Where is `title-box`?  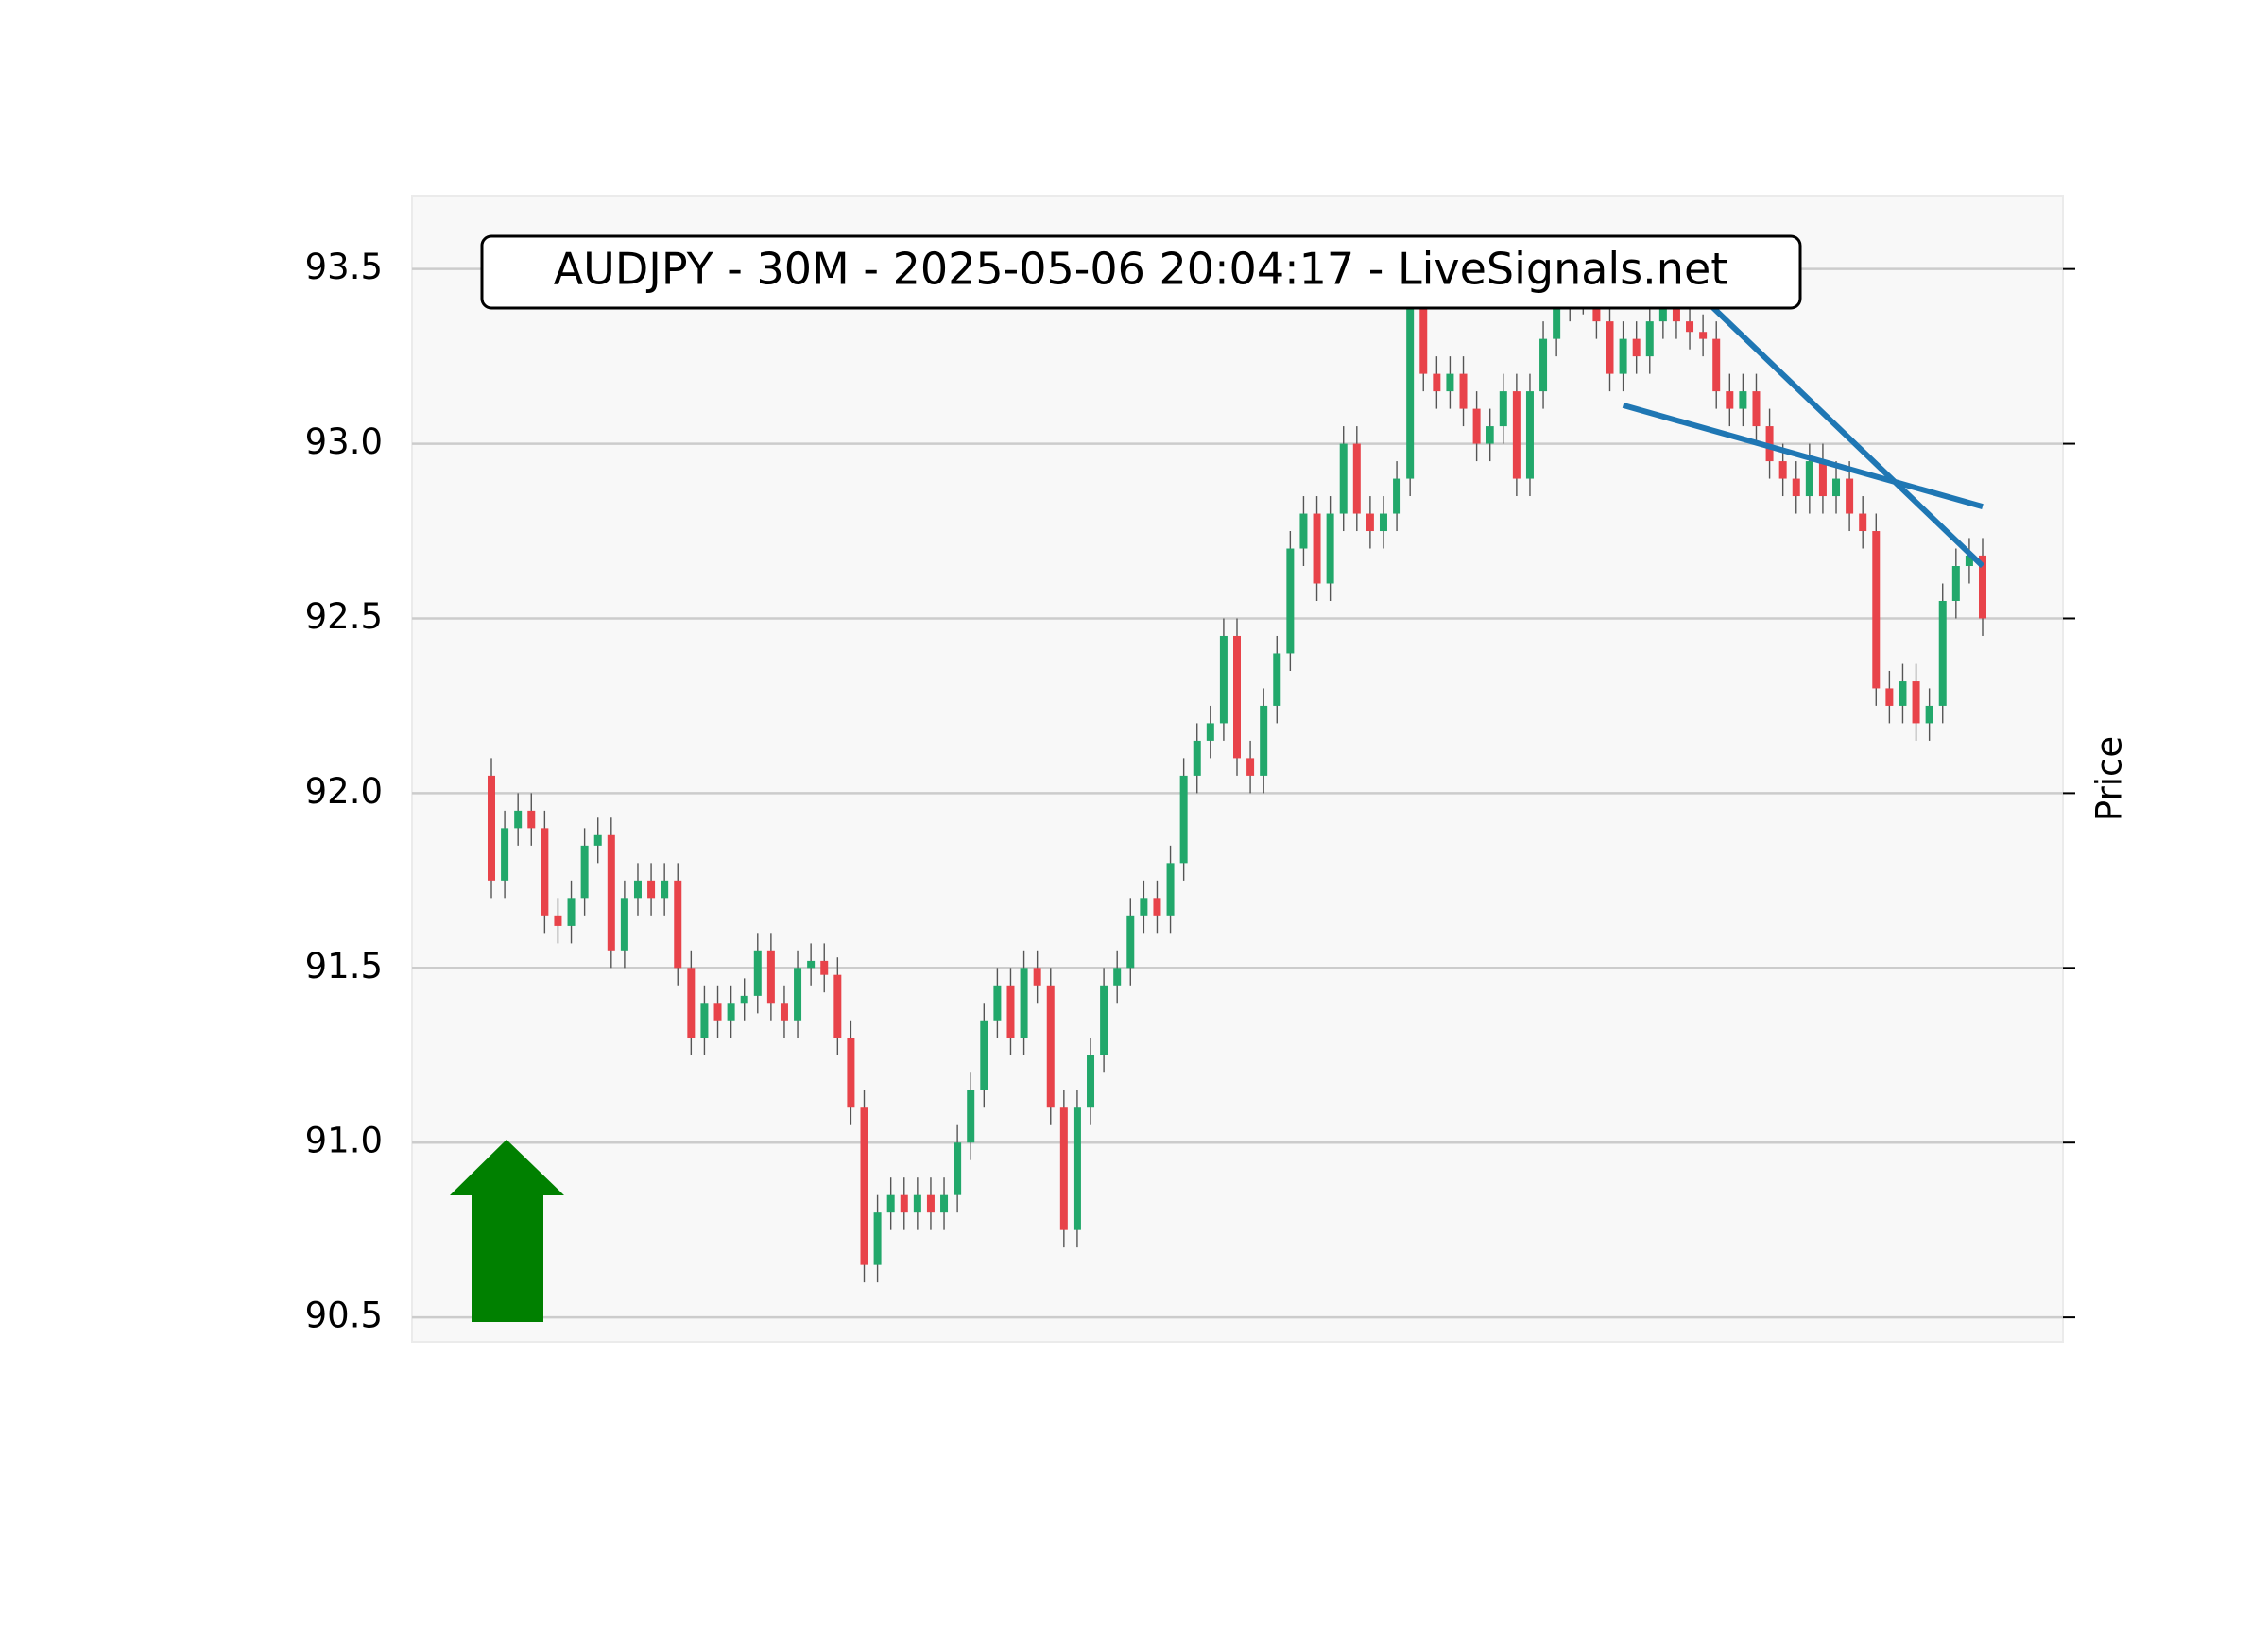 title-box is located at coordinates (1141, 272).